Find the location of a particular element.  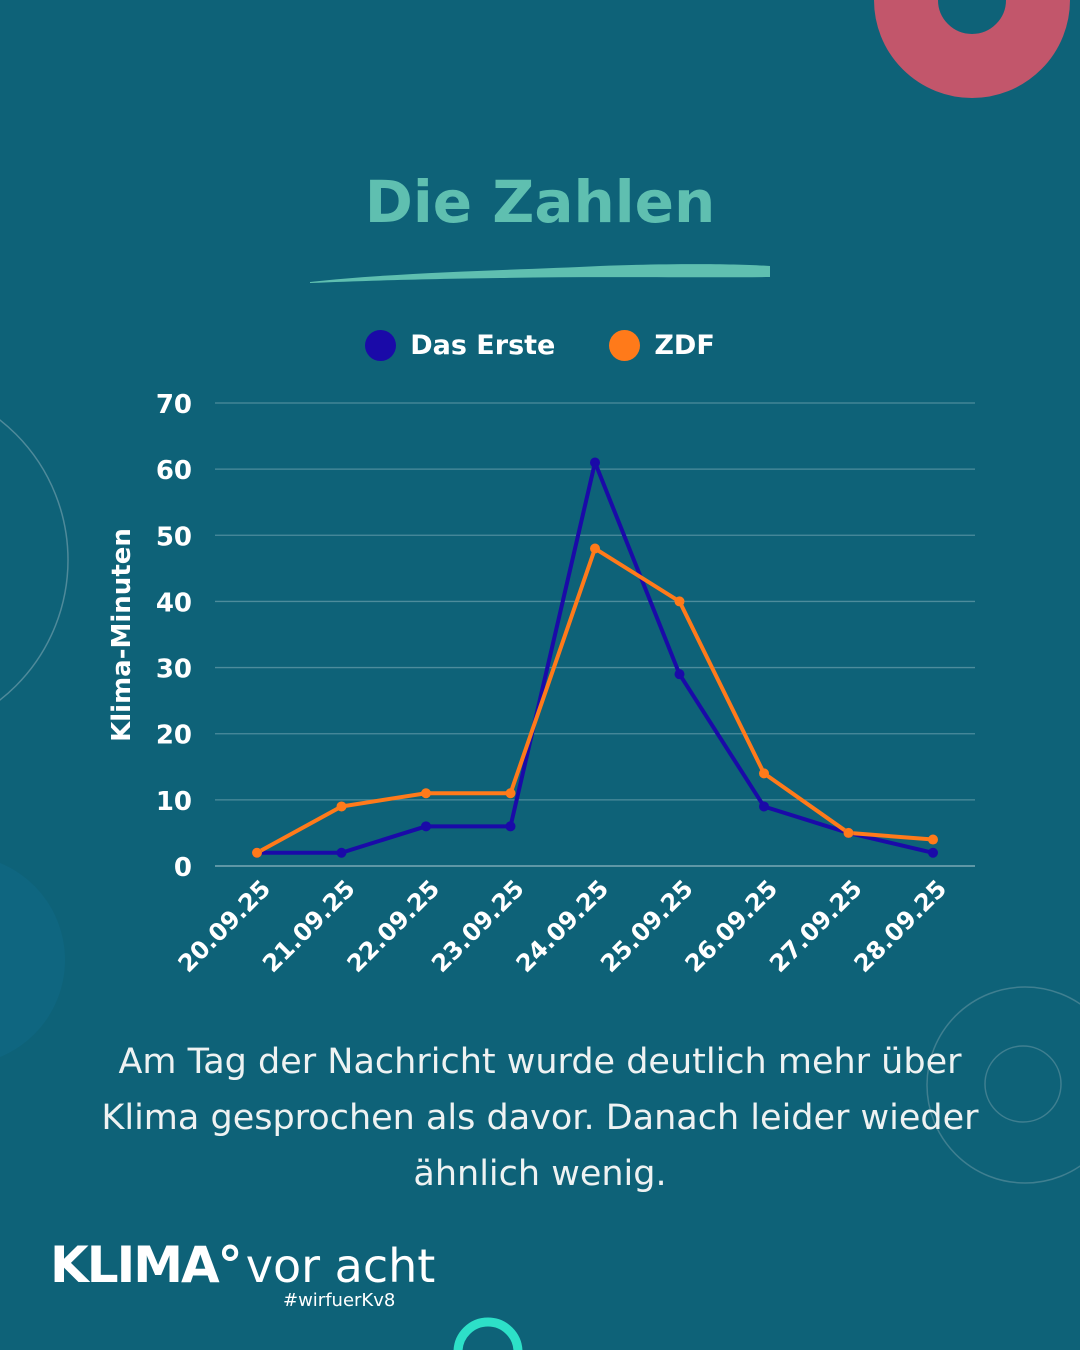

logo-tagline: vor acht is located at coordinates (340, 1266).